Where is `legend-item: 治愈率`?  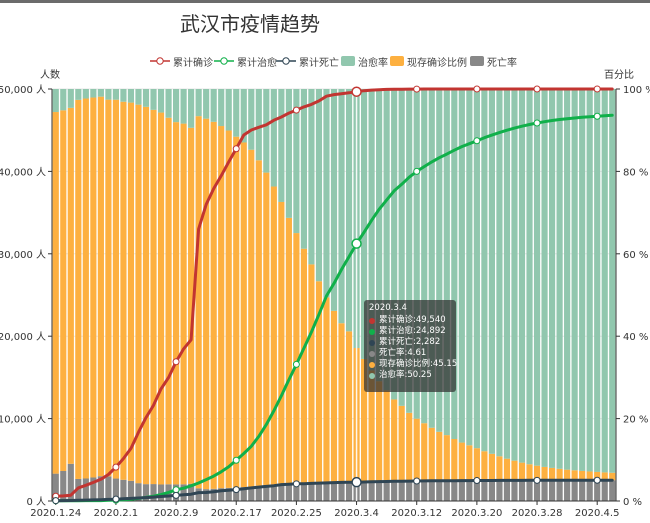 legend-item: 治愈率 is located at coordinates (364, 61).